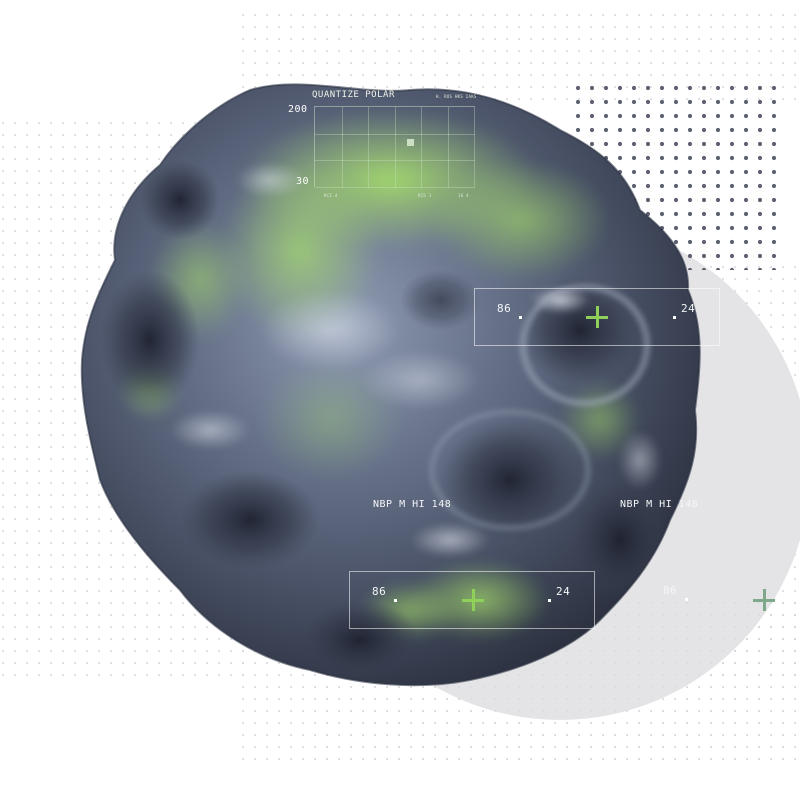 The image size is (800, 800). Describe the element at coordinates (688, 308) in the screenshot. I see `readout-upper-right: 24` at that location.